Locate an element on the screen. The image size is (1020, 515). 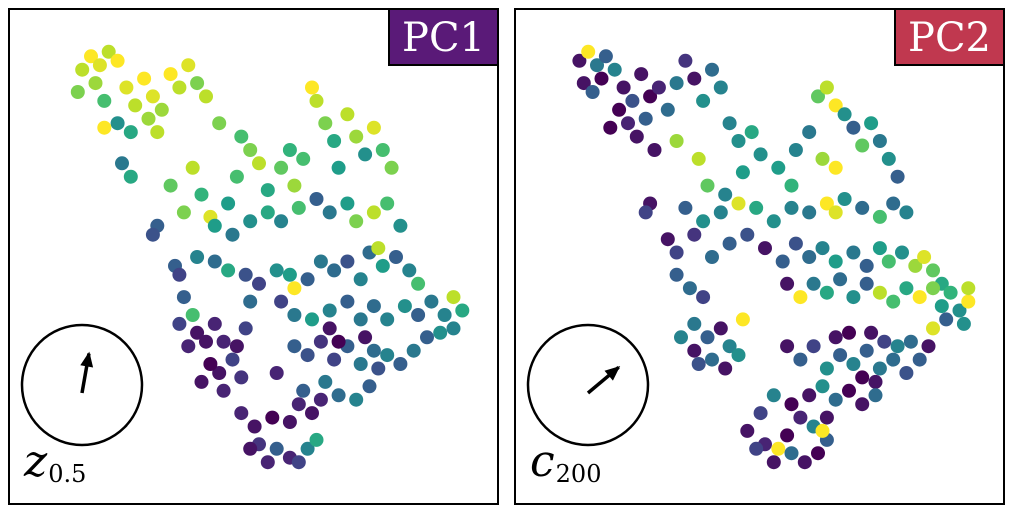
variable-label-left: z0.5 is located at coordinates (55, 468).